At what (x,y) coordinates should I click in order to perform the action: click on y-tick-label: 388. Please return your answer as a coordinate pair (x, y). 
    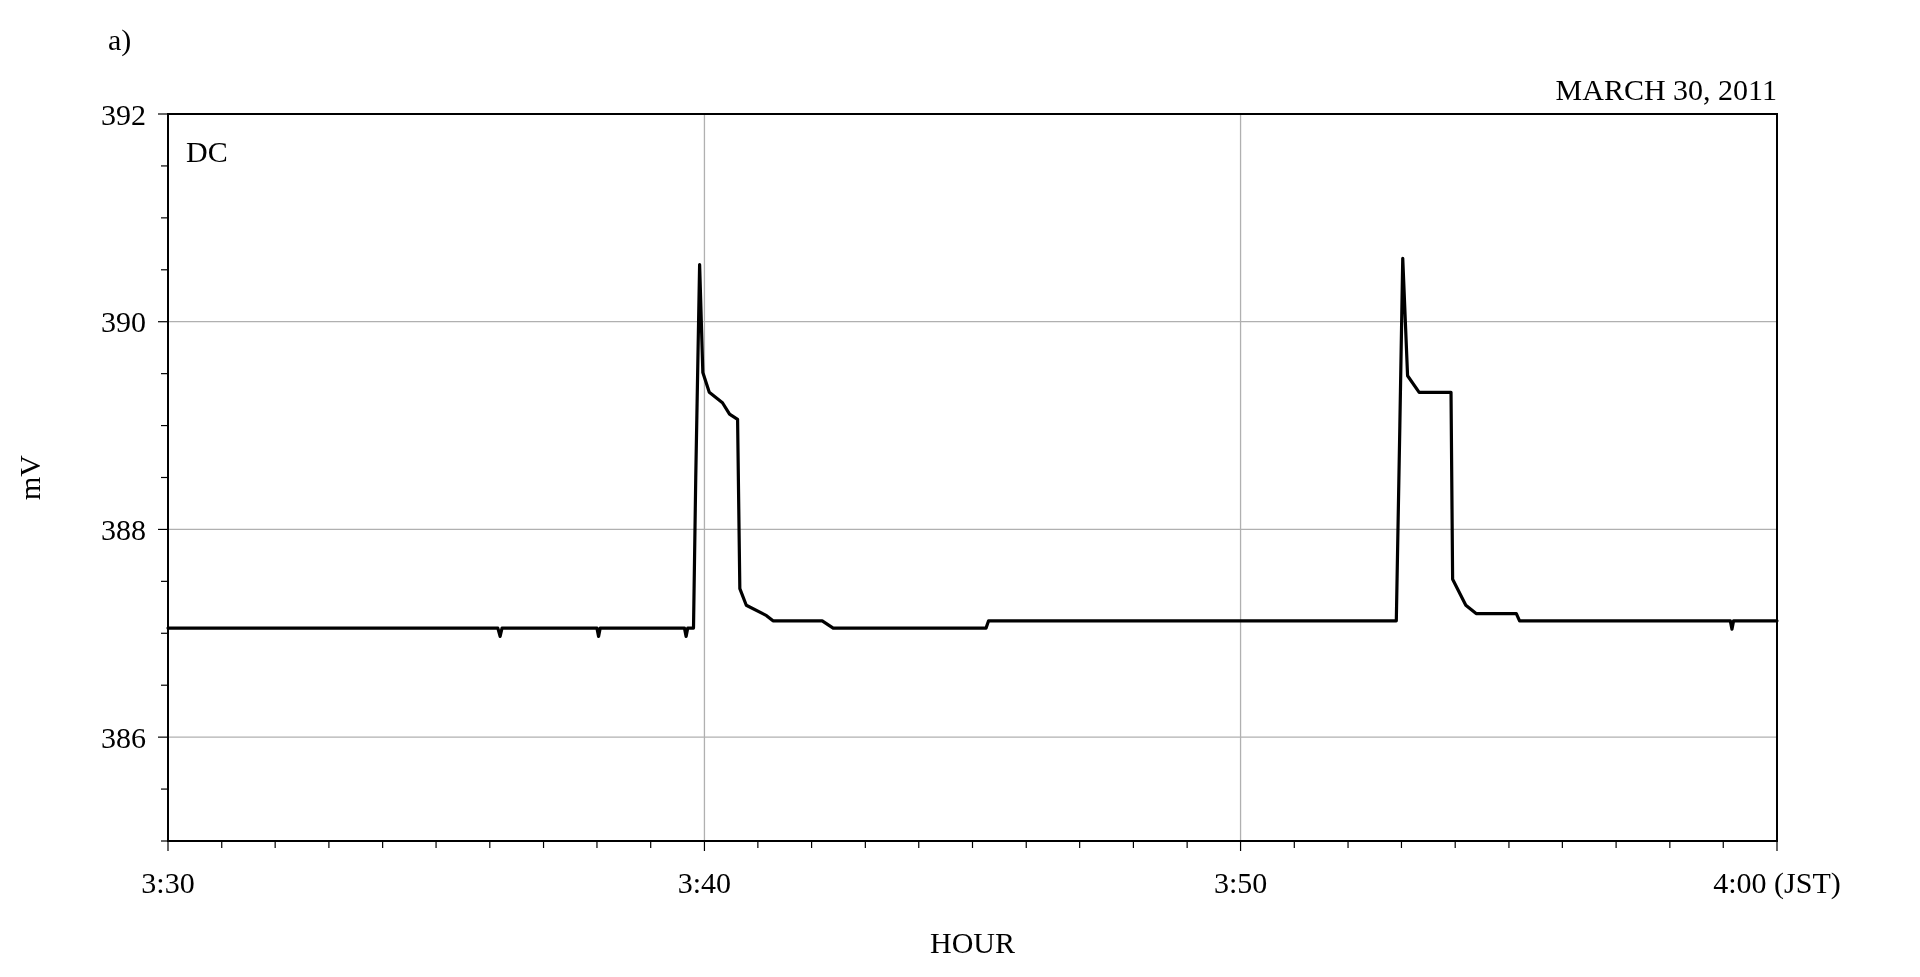
    Looking at the image, I should click on (123, 529).